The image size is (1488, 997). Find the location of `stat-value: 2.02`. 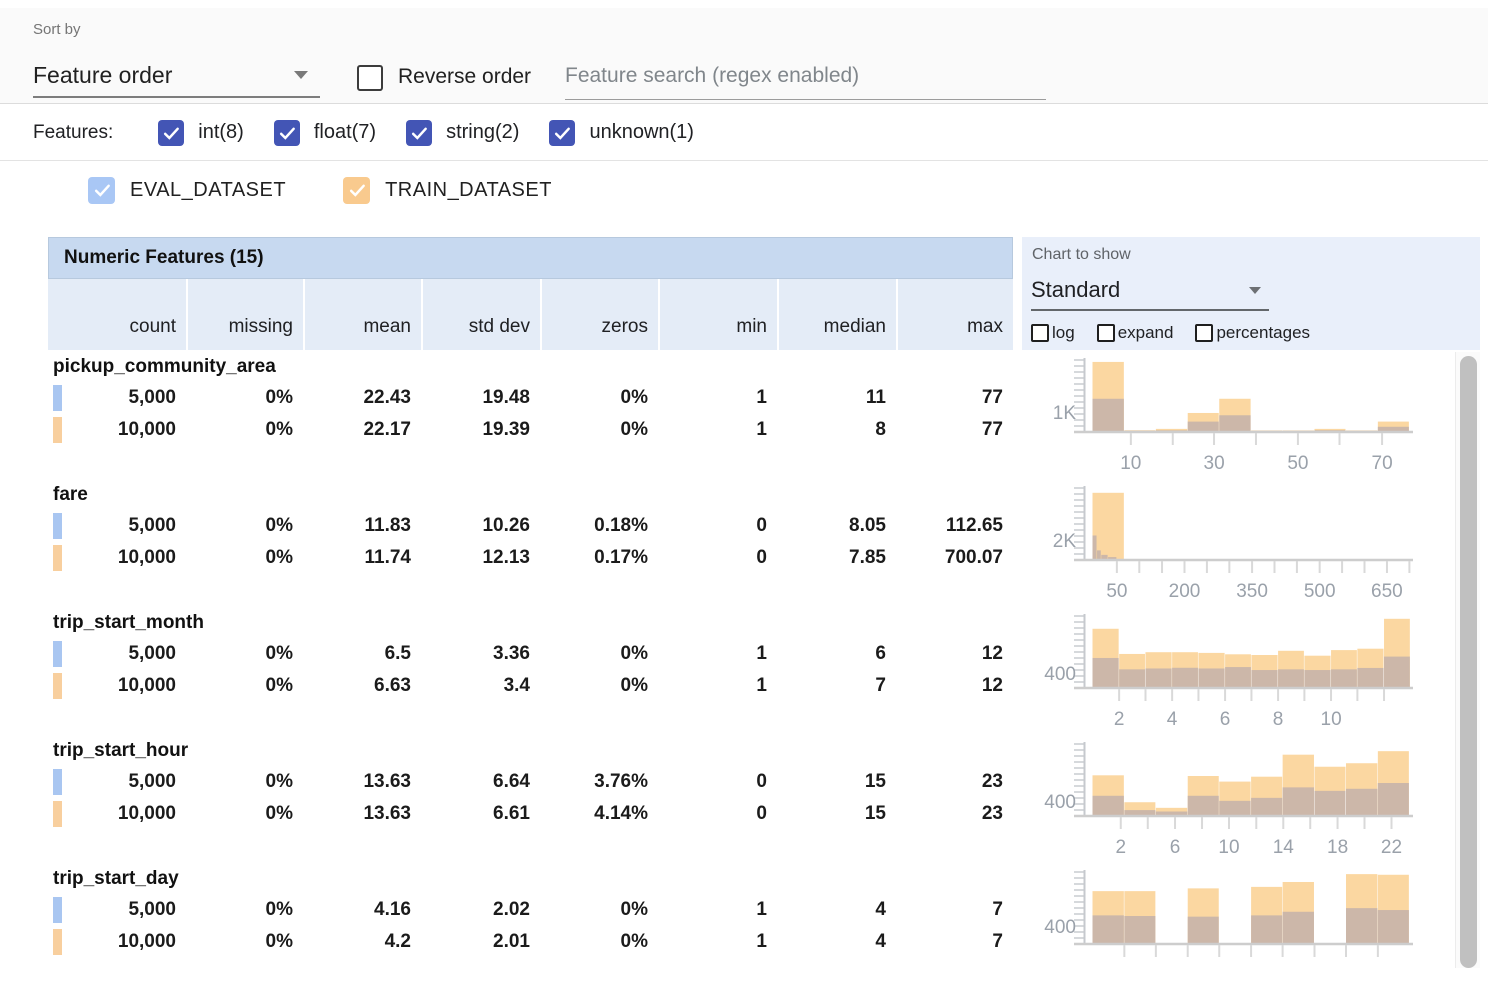

stat-value: 2.02 is located at coordinates (480, 910).